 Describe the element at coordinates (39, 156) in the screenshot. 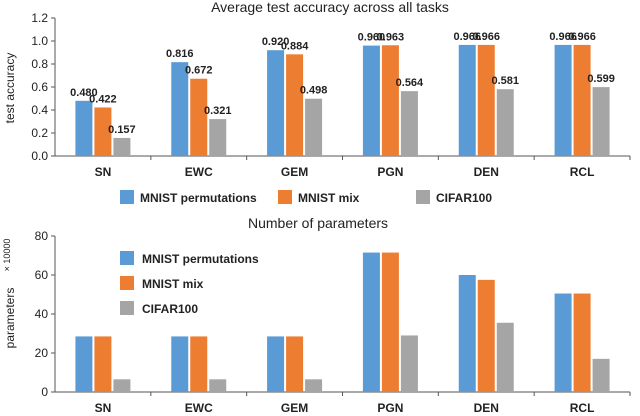

I see `y-tick-label: 0.0` at that location.